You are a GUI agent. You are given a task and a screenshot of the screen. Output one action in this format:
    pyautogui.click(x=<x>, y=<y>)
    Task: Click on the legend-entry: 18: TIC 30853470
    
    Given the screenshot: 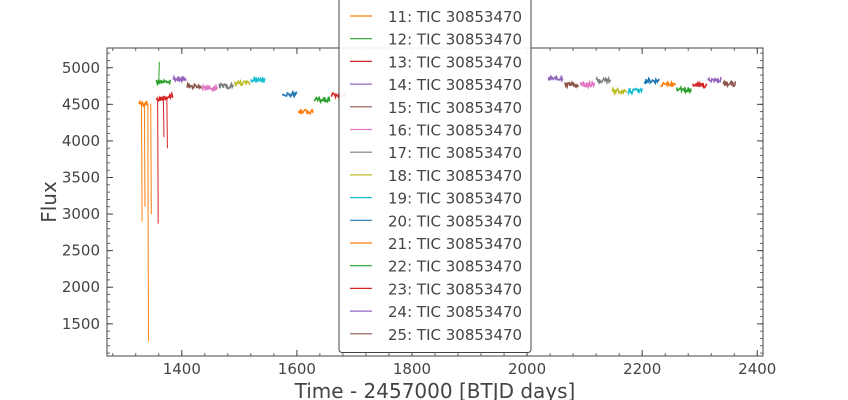 What is the action you would take?
    pyautogui.click(x=436, y=176)
    